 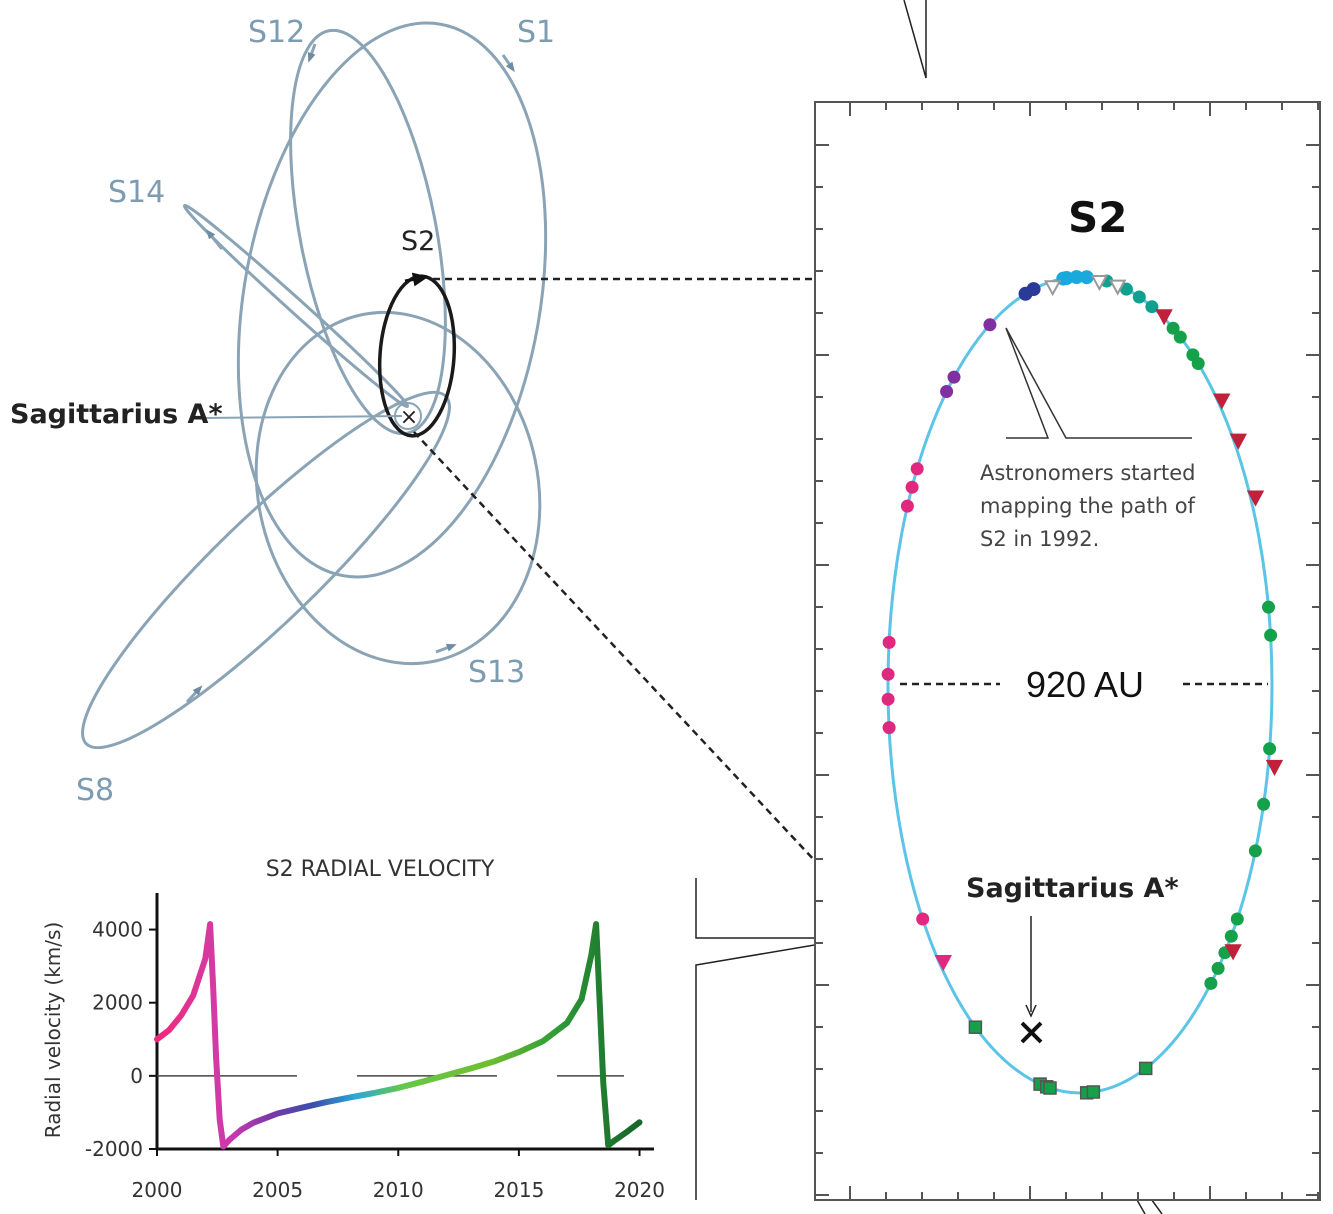 I want to click on star-label-s1: S1, so click(x=536, y=32).